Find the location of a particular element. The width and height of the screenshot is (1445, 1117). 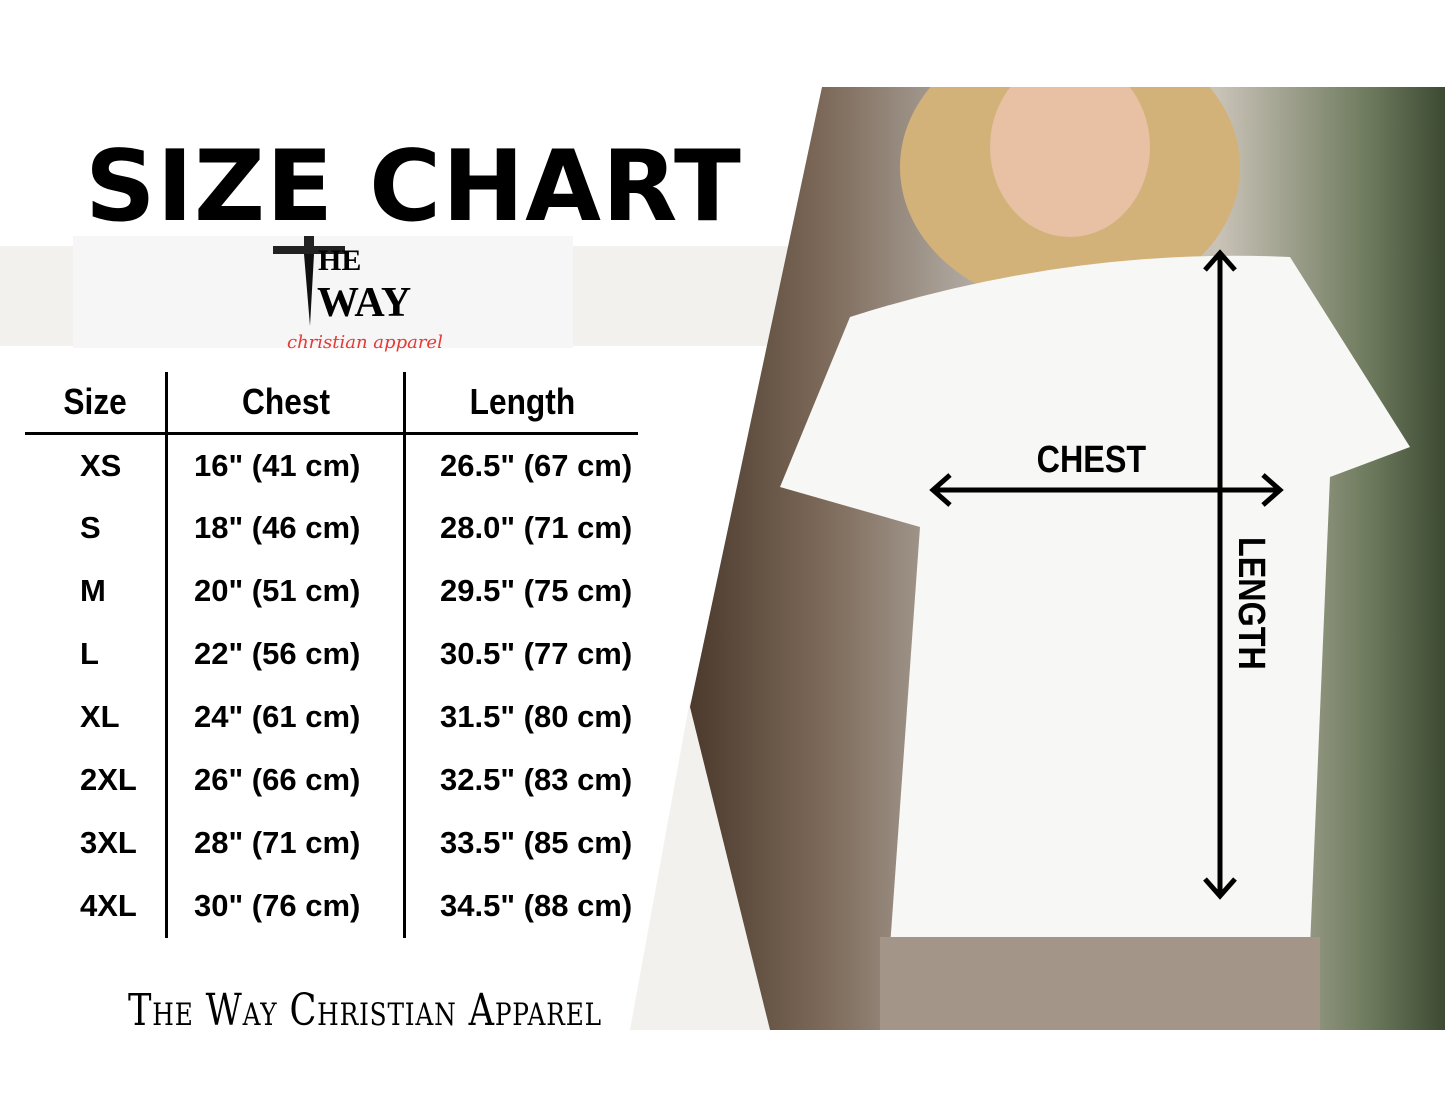

chest-label: CHEST is located at coordinates (1091, 460).